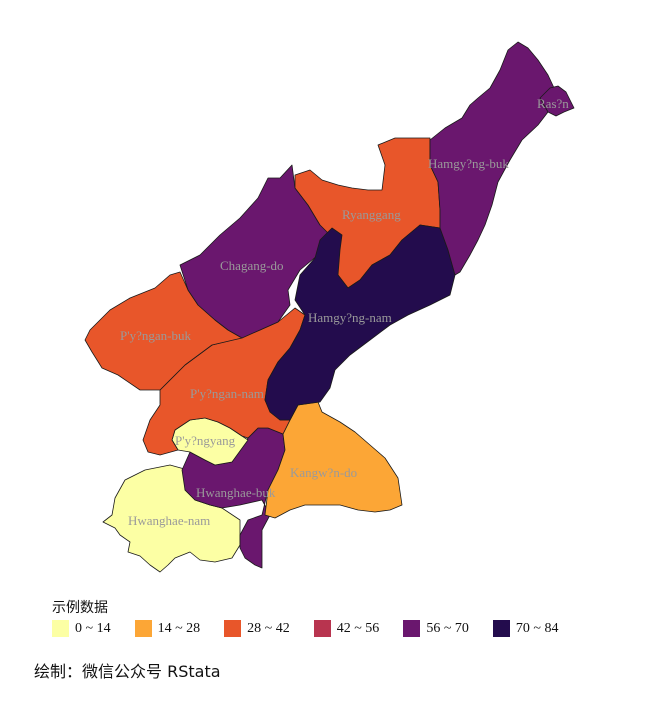  I want to click on caption: 绘制：微信公众号 RStata, so click(127, 671).